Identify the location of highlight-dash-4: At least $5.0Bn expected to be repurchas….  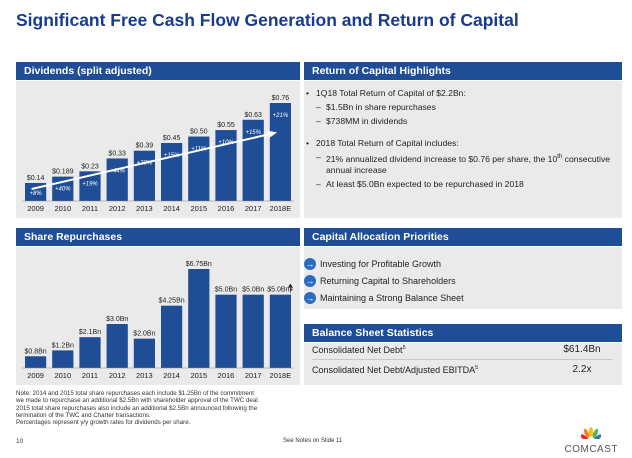
(463, 184).